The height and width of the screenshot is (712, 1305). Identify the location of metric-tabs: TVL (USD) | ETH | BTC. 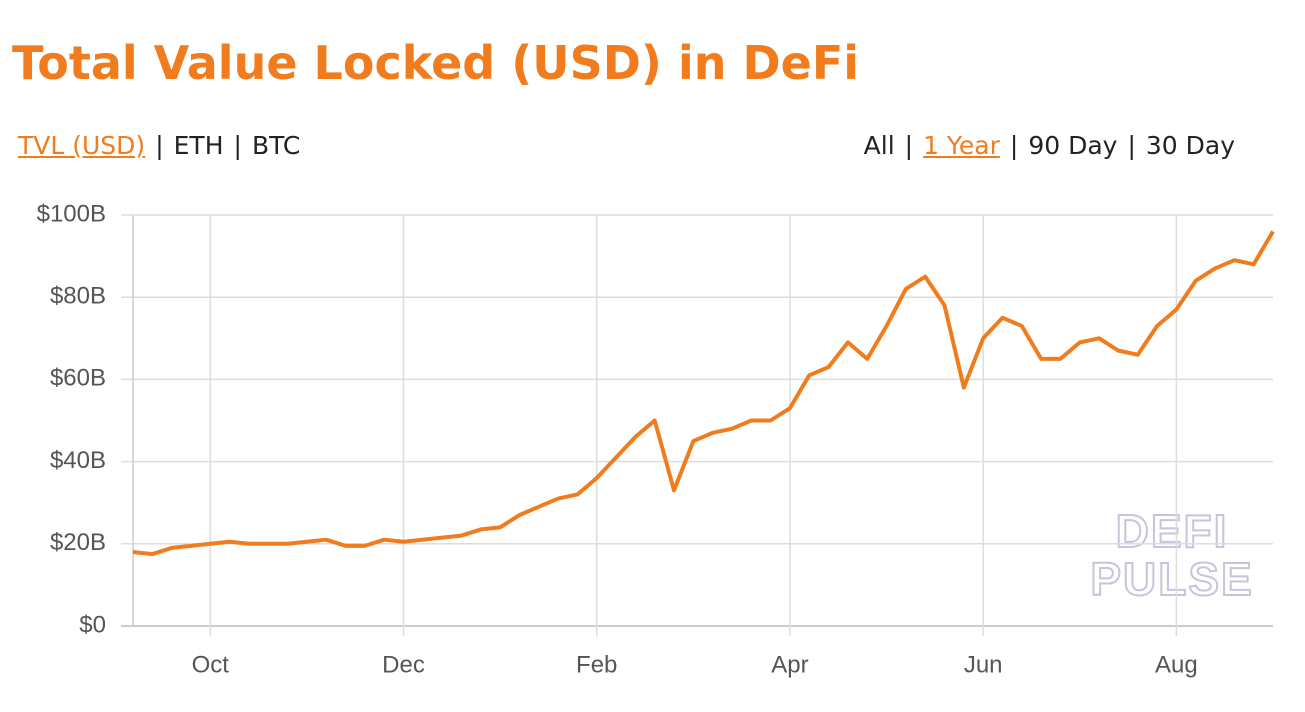
(164, 145).